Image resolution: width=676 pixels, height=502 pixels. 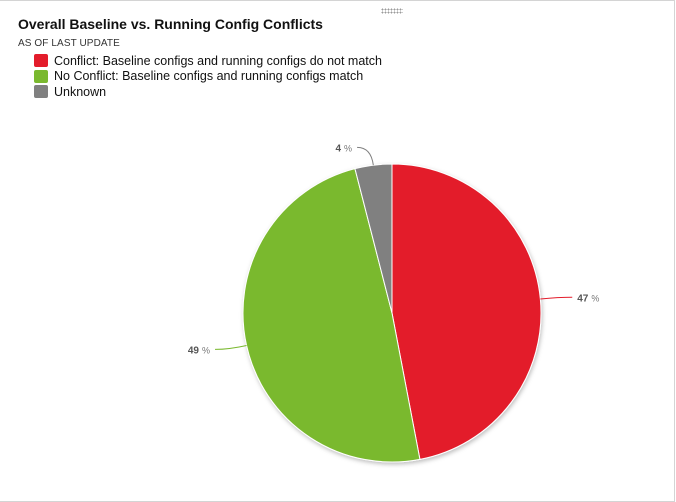 I want to click on label-connector-conflict, so click(x=556, y=298).